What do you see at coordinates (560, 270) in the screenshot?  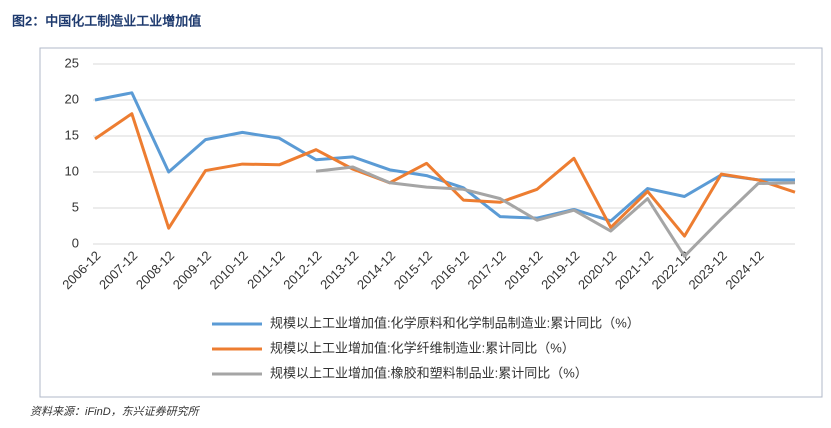 I see `x-tick-label: 2019-12` at bounding box center [560, 270].